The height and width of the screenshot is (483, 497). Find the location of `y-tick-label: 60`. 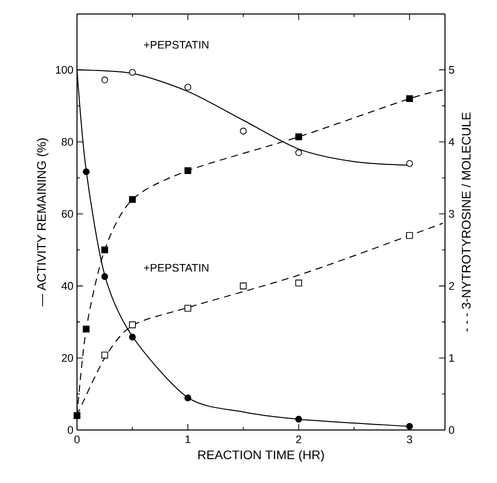

y-tick-label: 60 is located at coordinates (68, 214).